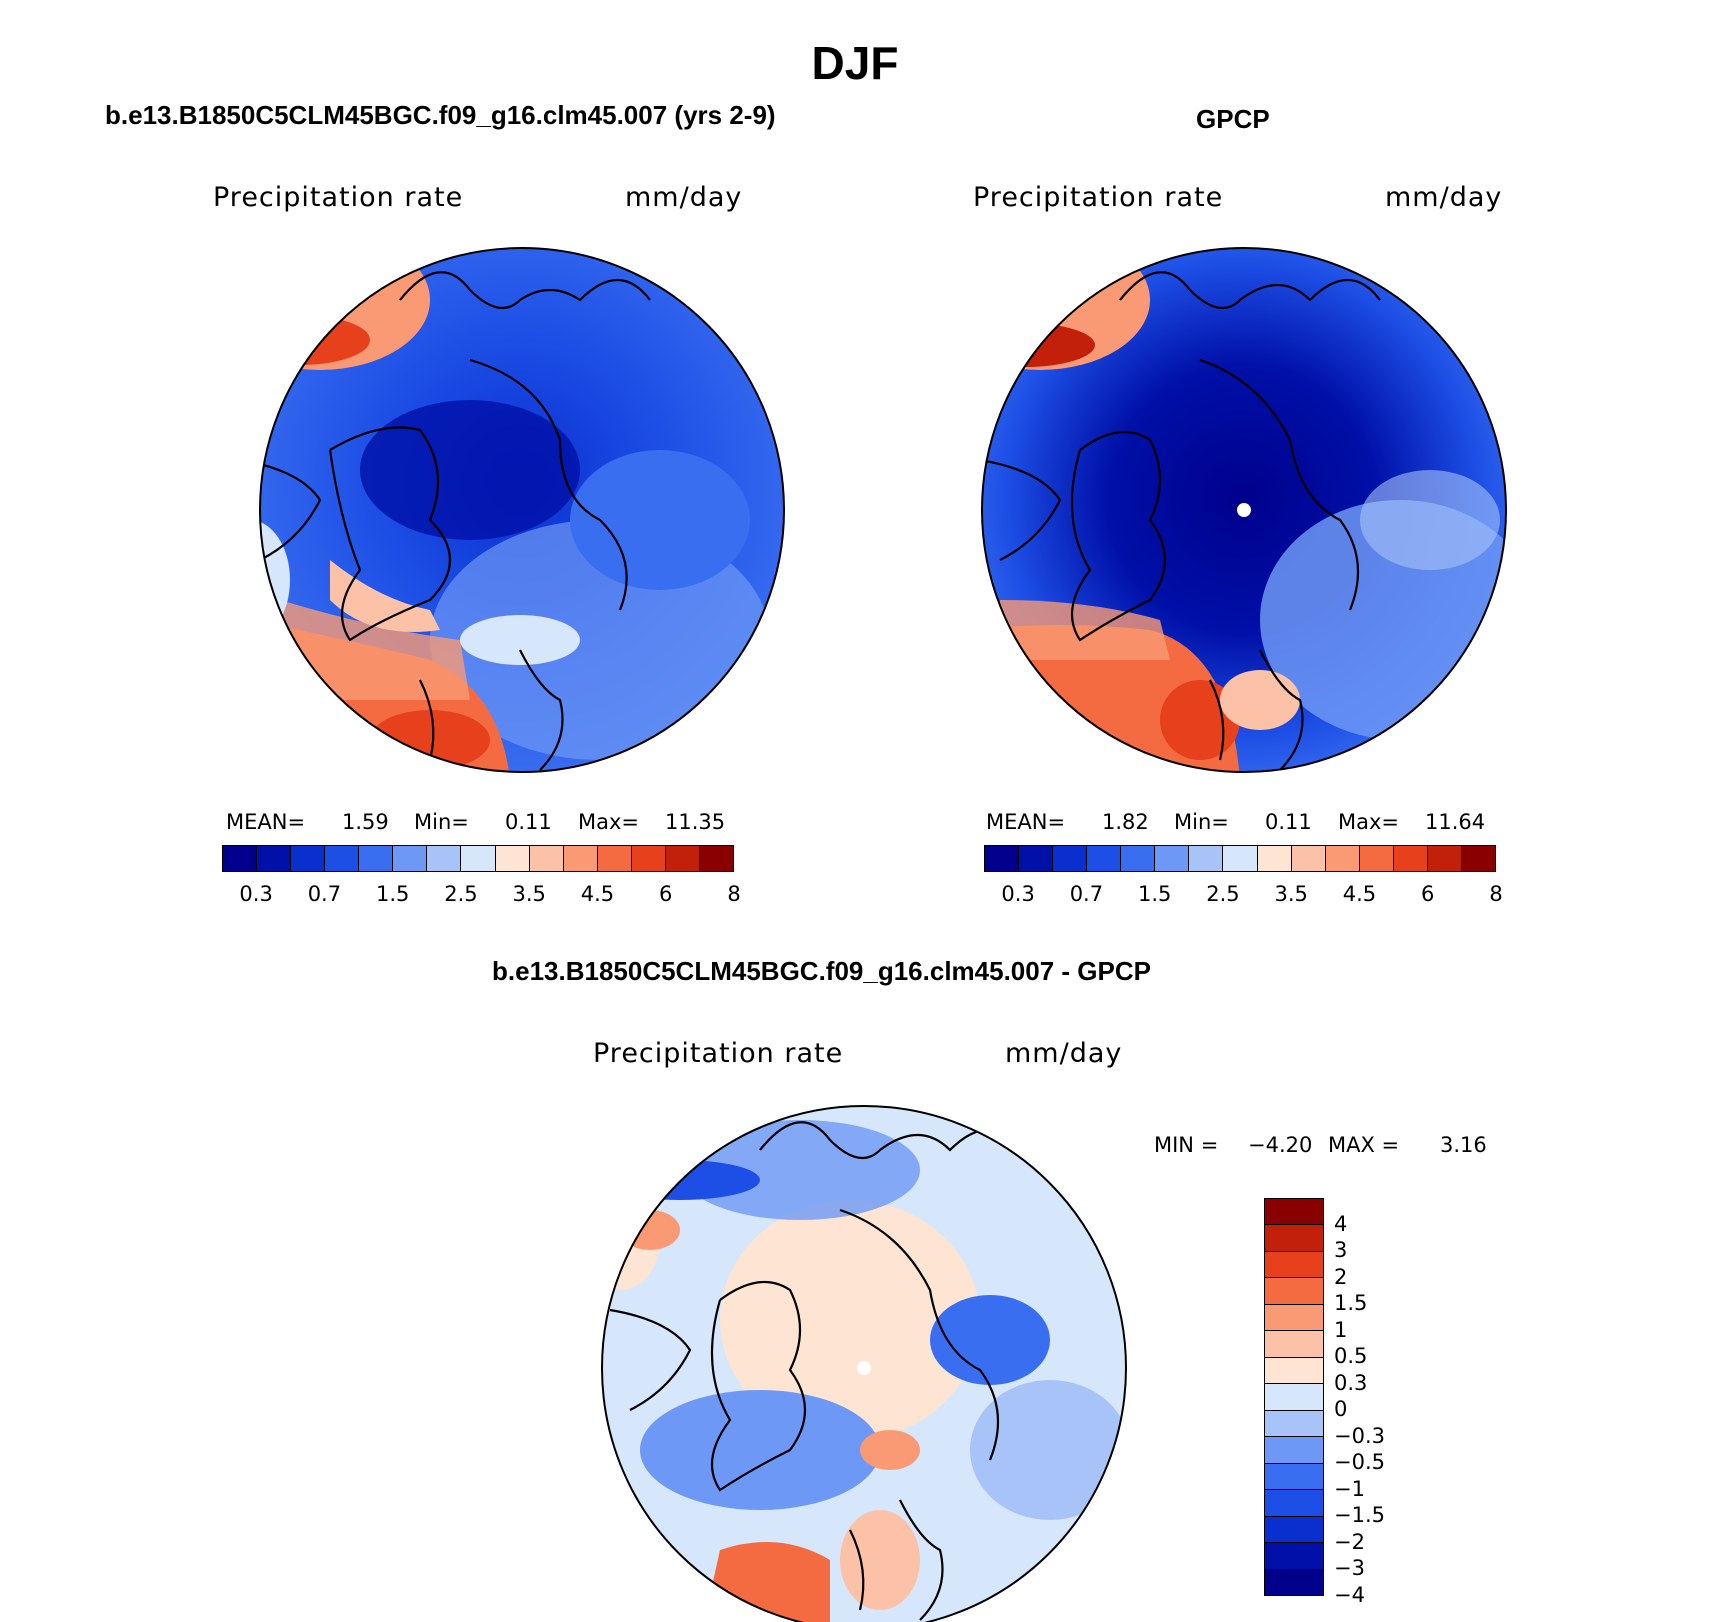 The height and width of the screenshot is (1622, 1710). Describe the element at coordinates (1064, 1053) in the screenshot. I see `units-label-diff: mm/day` at that location.